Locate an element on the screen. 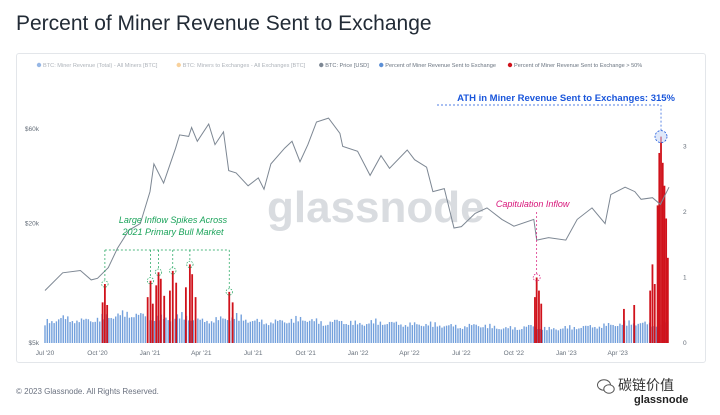  x-tick-label: Jul '21 is located at coordinates (253, 353).